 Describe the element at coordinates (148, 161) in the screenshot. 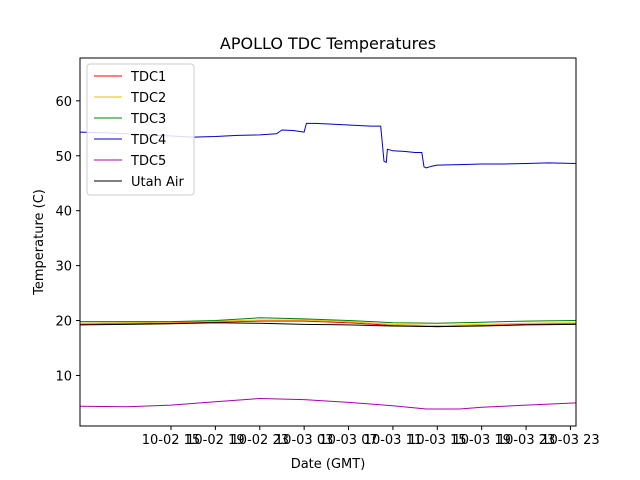

I see `legend-label-tdc5: TDC5` at that location.